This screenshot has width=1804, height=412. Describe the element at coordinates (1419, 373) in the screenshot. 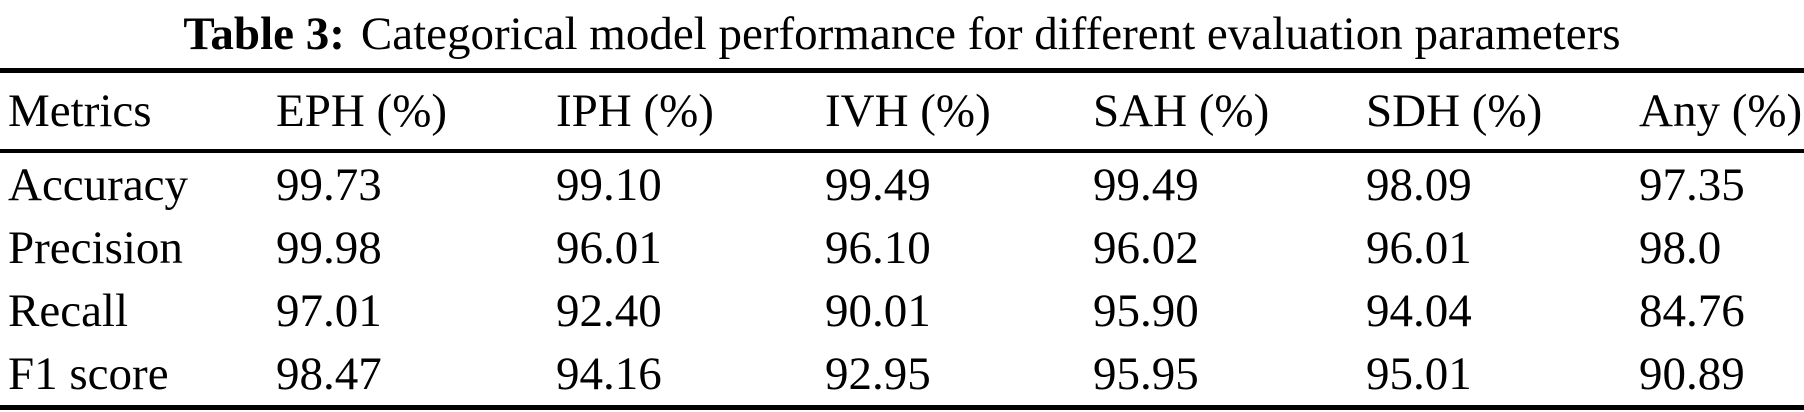

I see `table-cell: 95.01` at that location.